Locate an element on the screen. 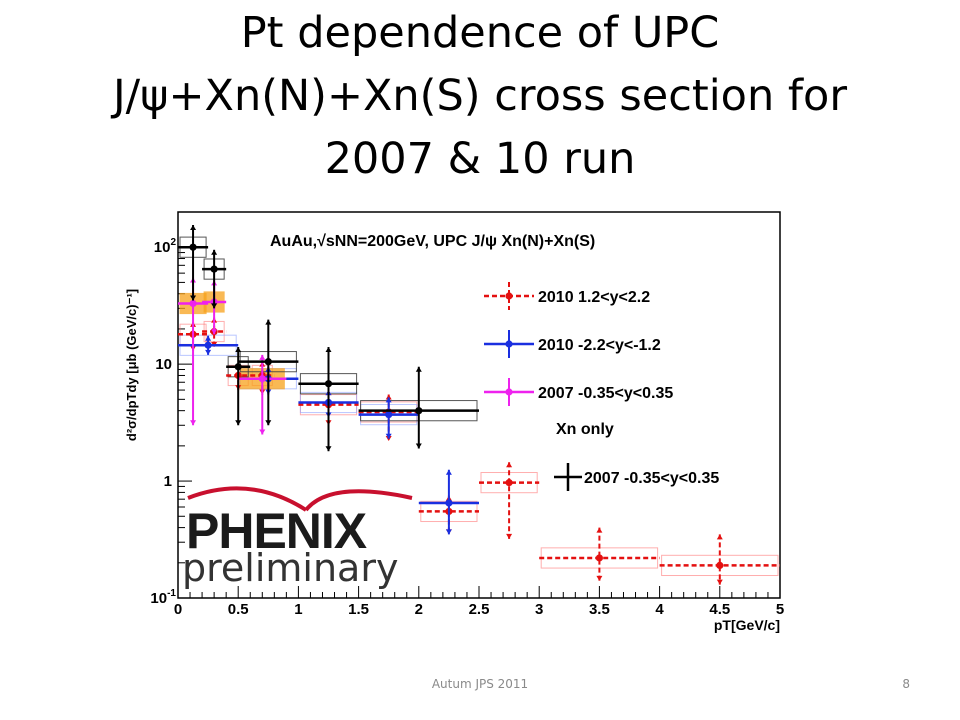  x-tick-label-5: 2.5 is located at coordinates (479, 609).